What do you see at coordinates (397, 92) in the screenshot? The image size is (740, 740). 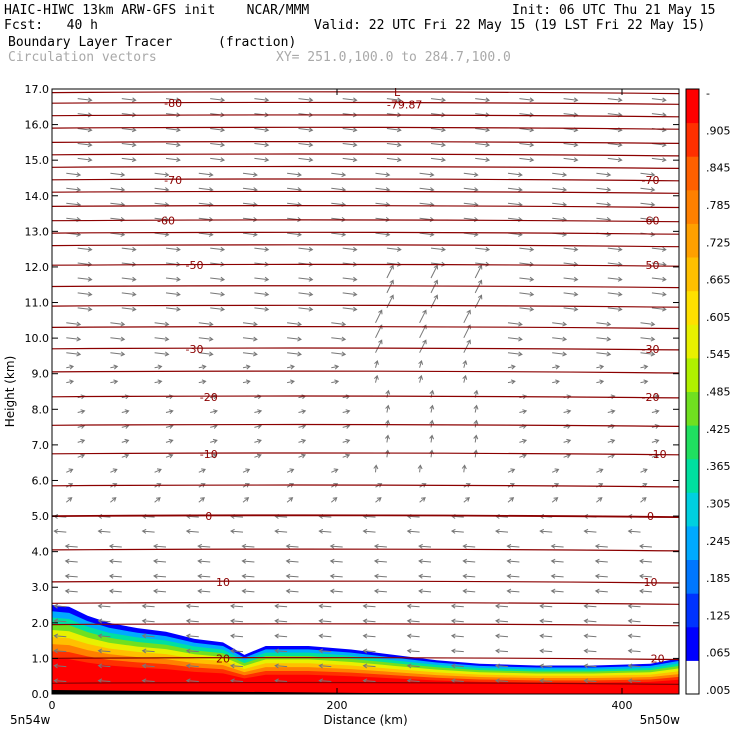 I see `low-marker: L` at bounding box center [397, 92].